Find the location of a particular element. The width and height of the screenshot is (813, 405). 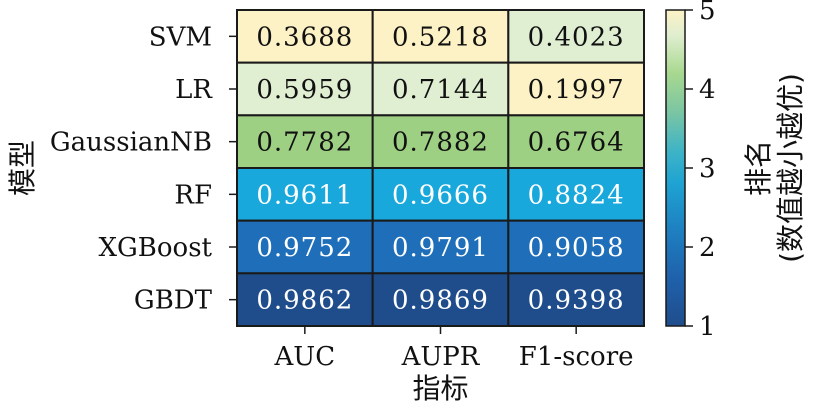

cell-value-label: 0.9611 is located at coordinates (304, 195).